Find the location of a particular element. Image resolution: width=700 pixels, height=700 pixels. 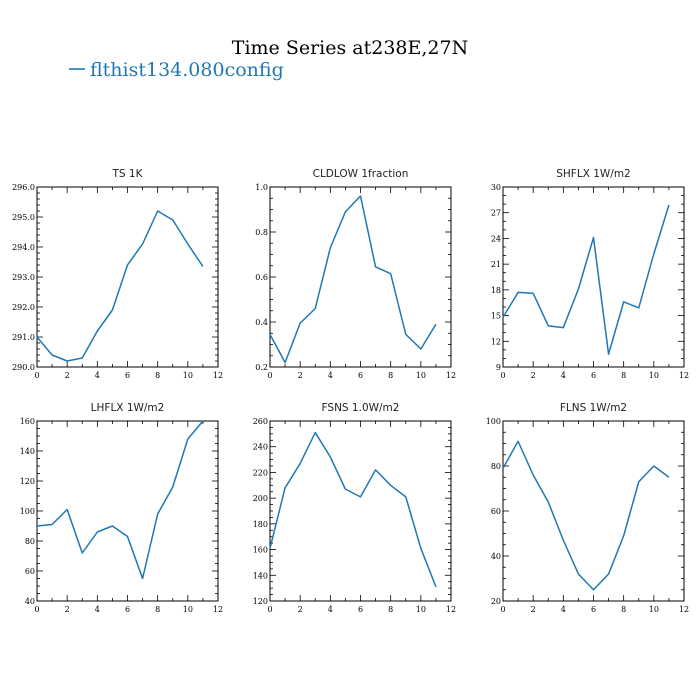

y-tick-label: 290.0 is located at coordinates (23, 367).